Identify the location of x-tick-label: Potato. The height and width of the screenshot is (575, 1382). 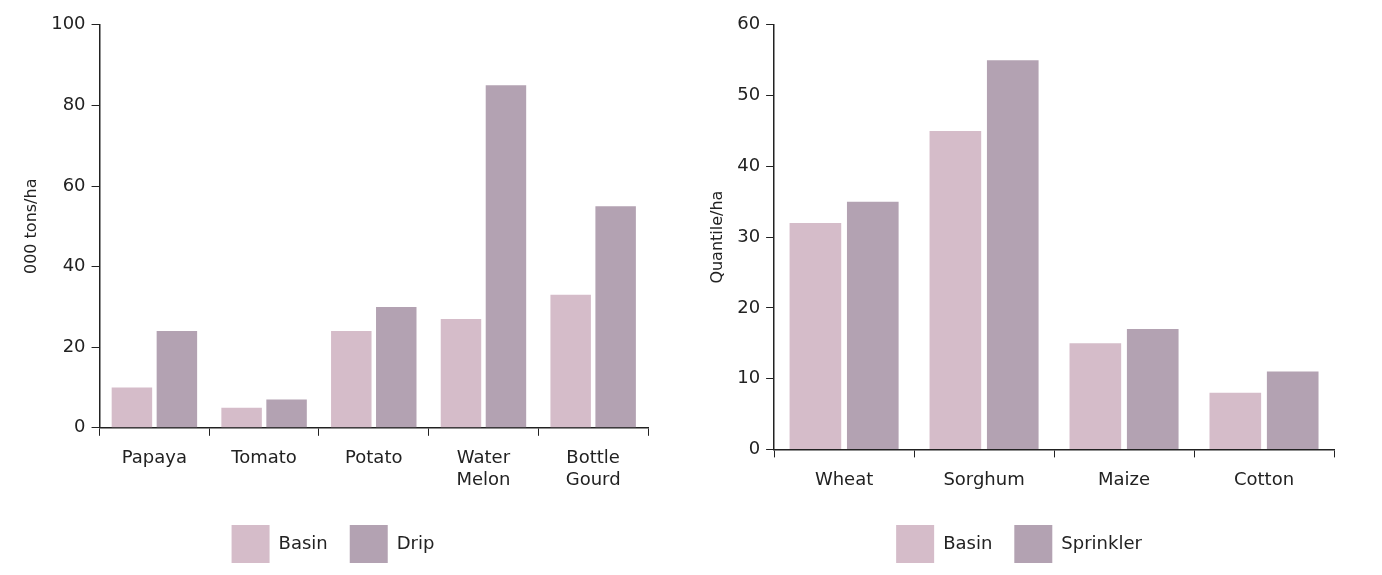
(374, 457).